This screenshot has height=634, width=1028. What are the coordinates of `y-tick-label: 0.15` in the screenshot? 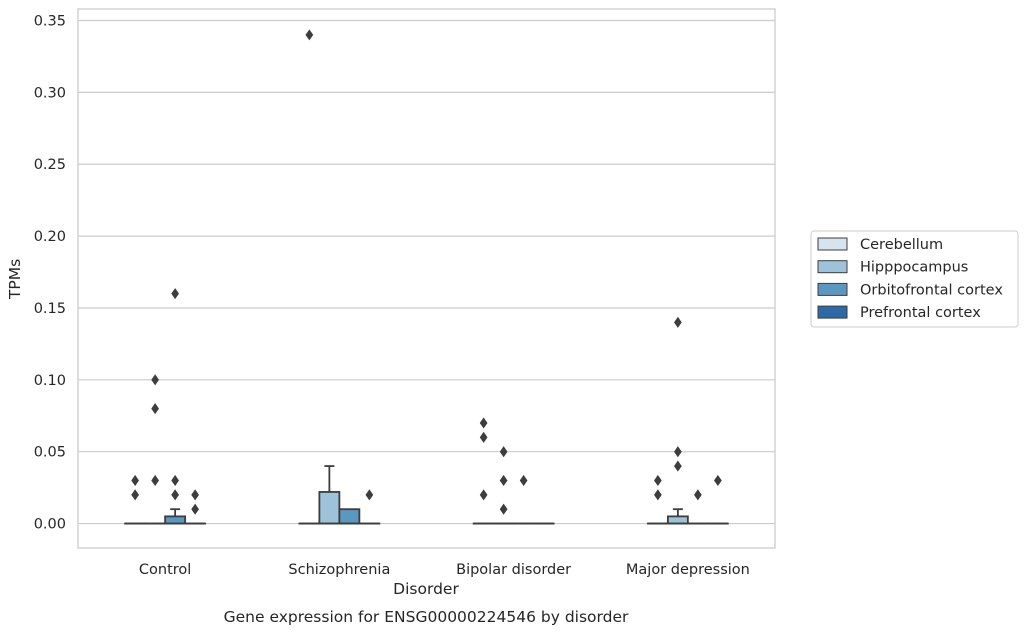 It's located at (50, 309).